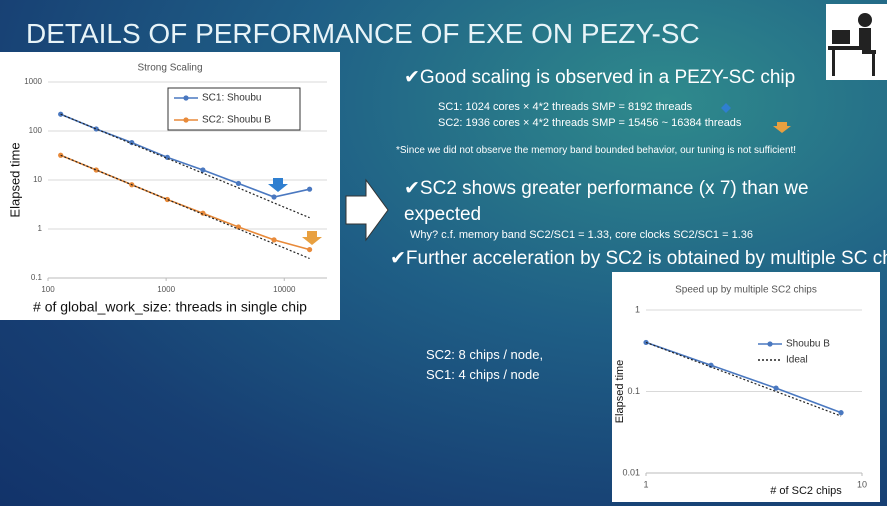 This screenshot has height=506, width=887. Describe the element at coordinates (48, 289) in the screenshot. I see `x-tick-label: 100` at that location.